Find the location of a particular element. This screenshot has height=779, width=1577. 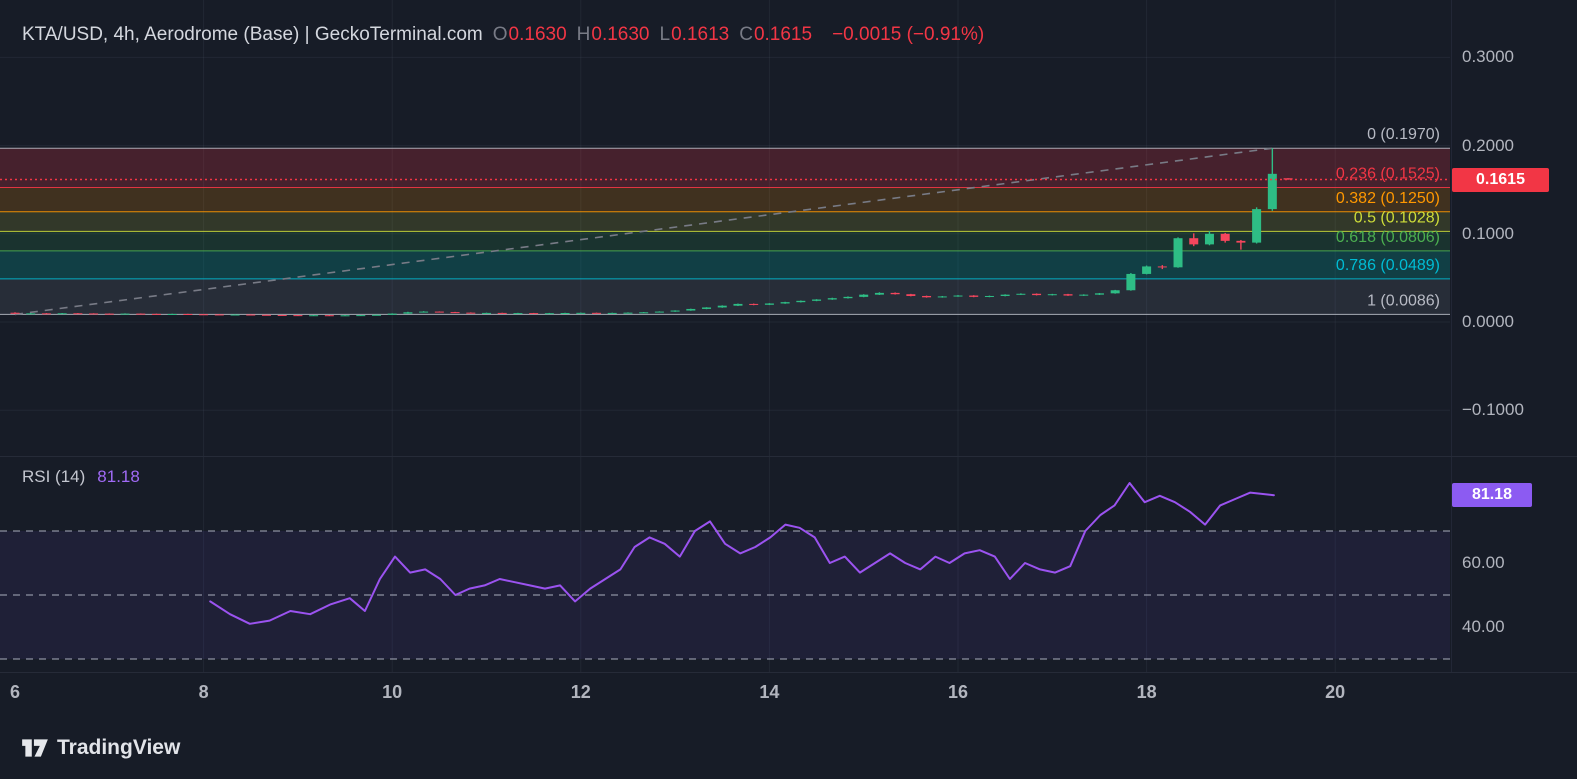

ohlc-label: C is located at coordinates (746, 34).